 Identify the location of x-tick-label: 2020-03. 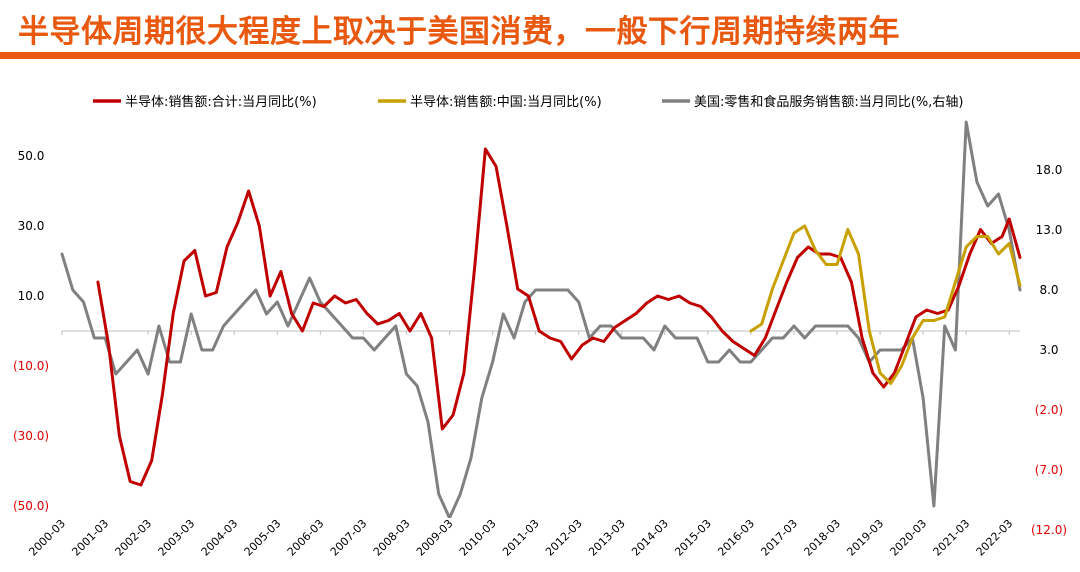
(909, 538).